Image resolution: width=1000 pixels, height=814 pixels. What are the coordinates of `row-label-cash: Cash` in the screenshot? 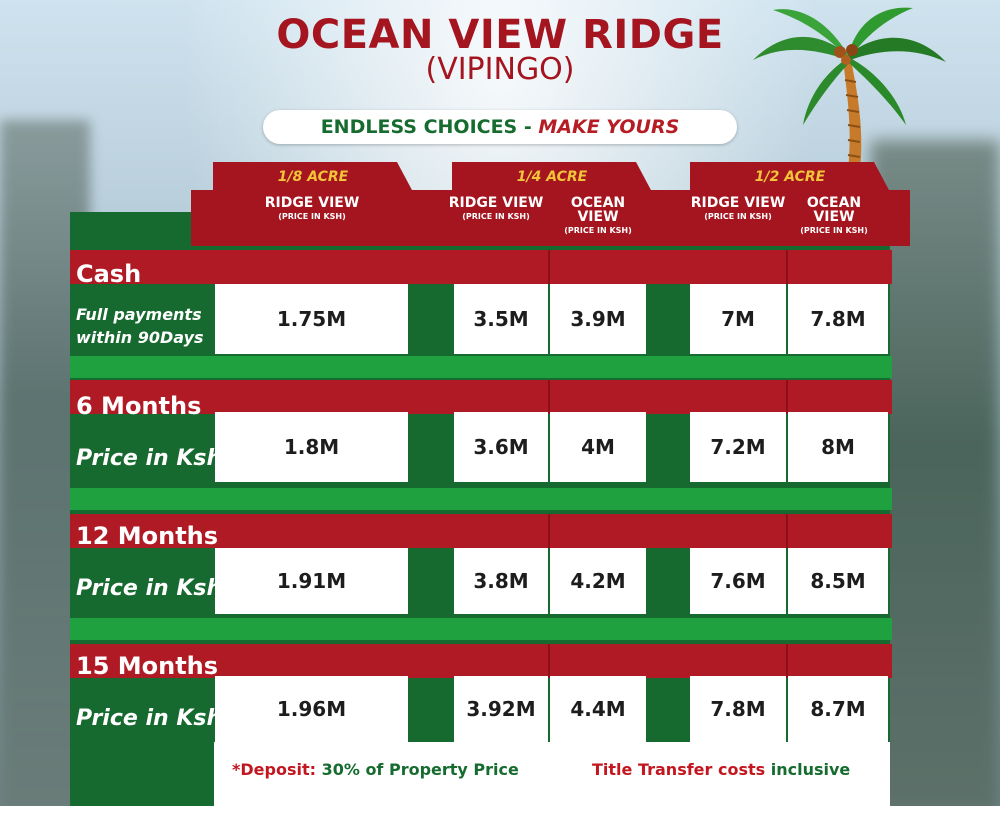 It's located at (109, 274).